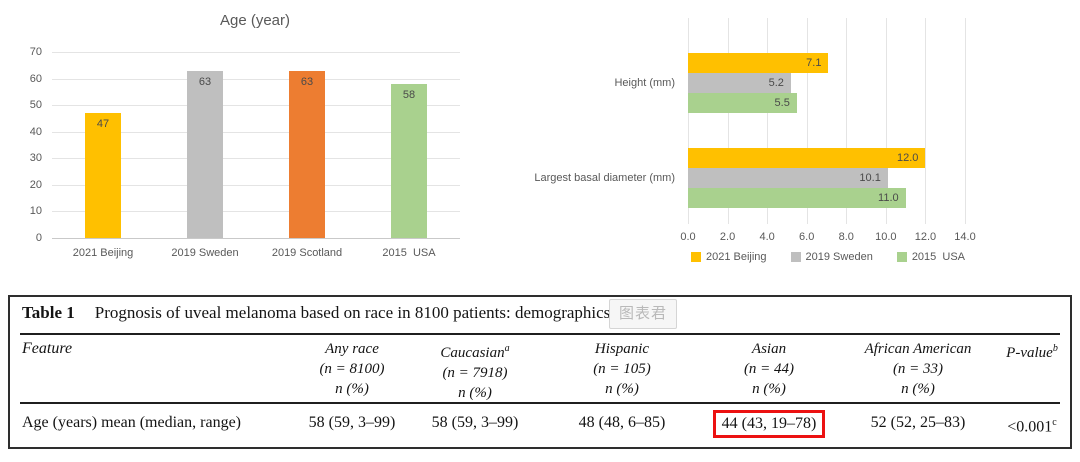 The image size is (1080, 462). I want to click on bar-2015-usa: 58, so click(409, 160).